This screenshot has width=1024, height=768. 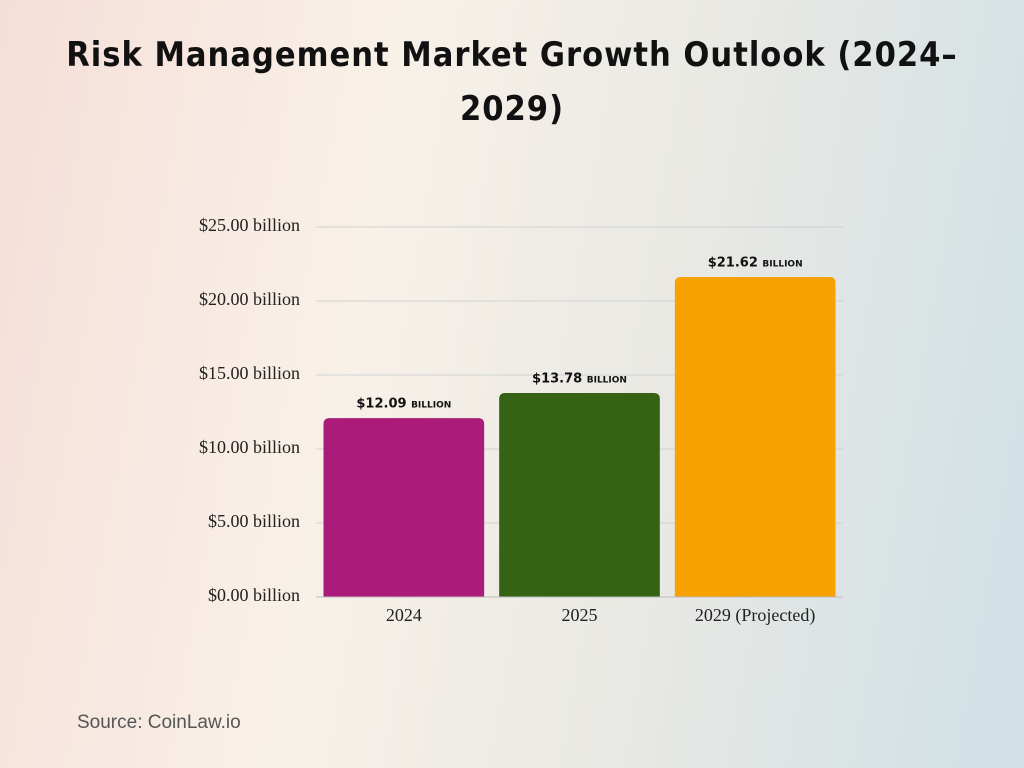 I want to click on y-tick-label: $15.00 billion, so click(x=249, y=373).